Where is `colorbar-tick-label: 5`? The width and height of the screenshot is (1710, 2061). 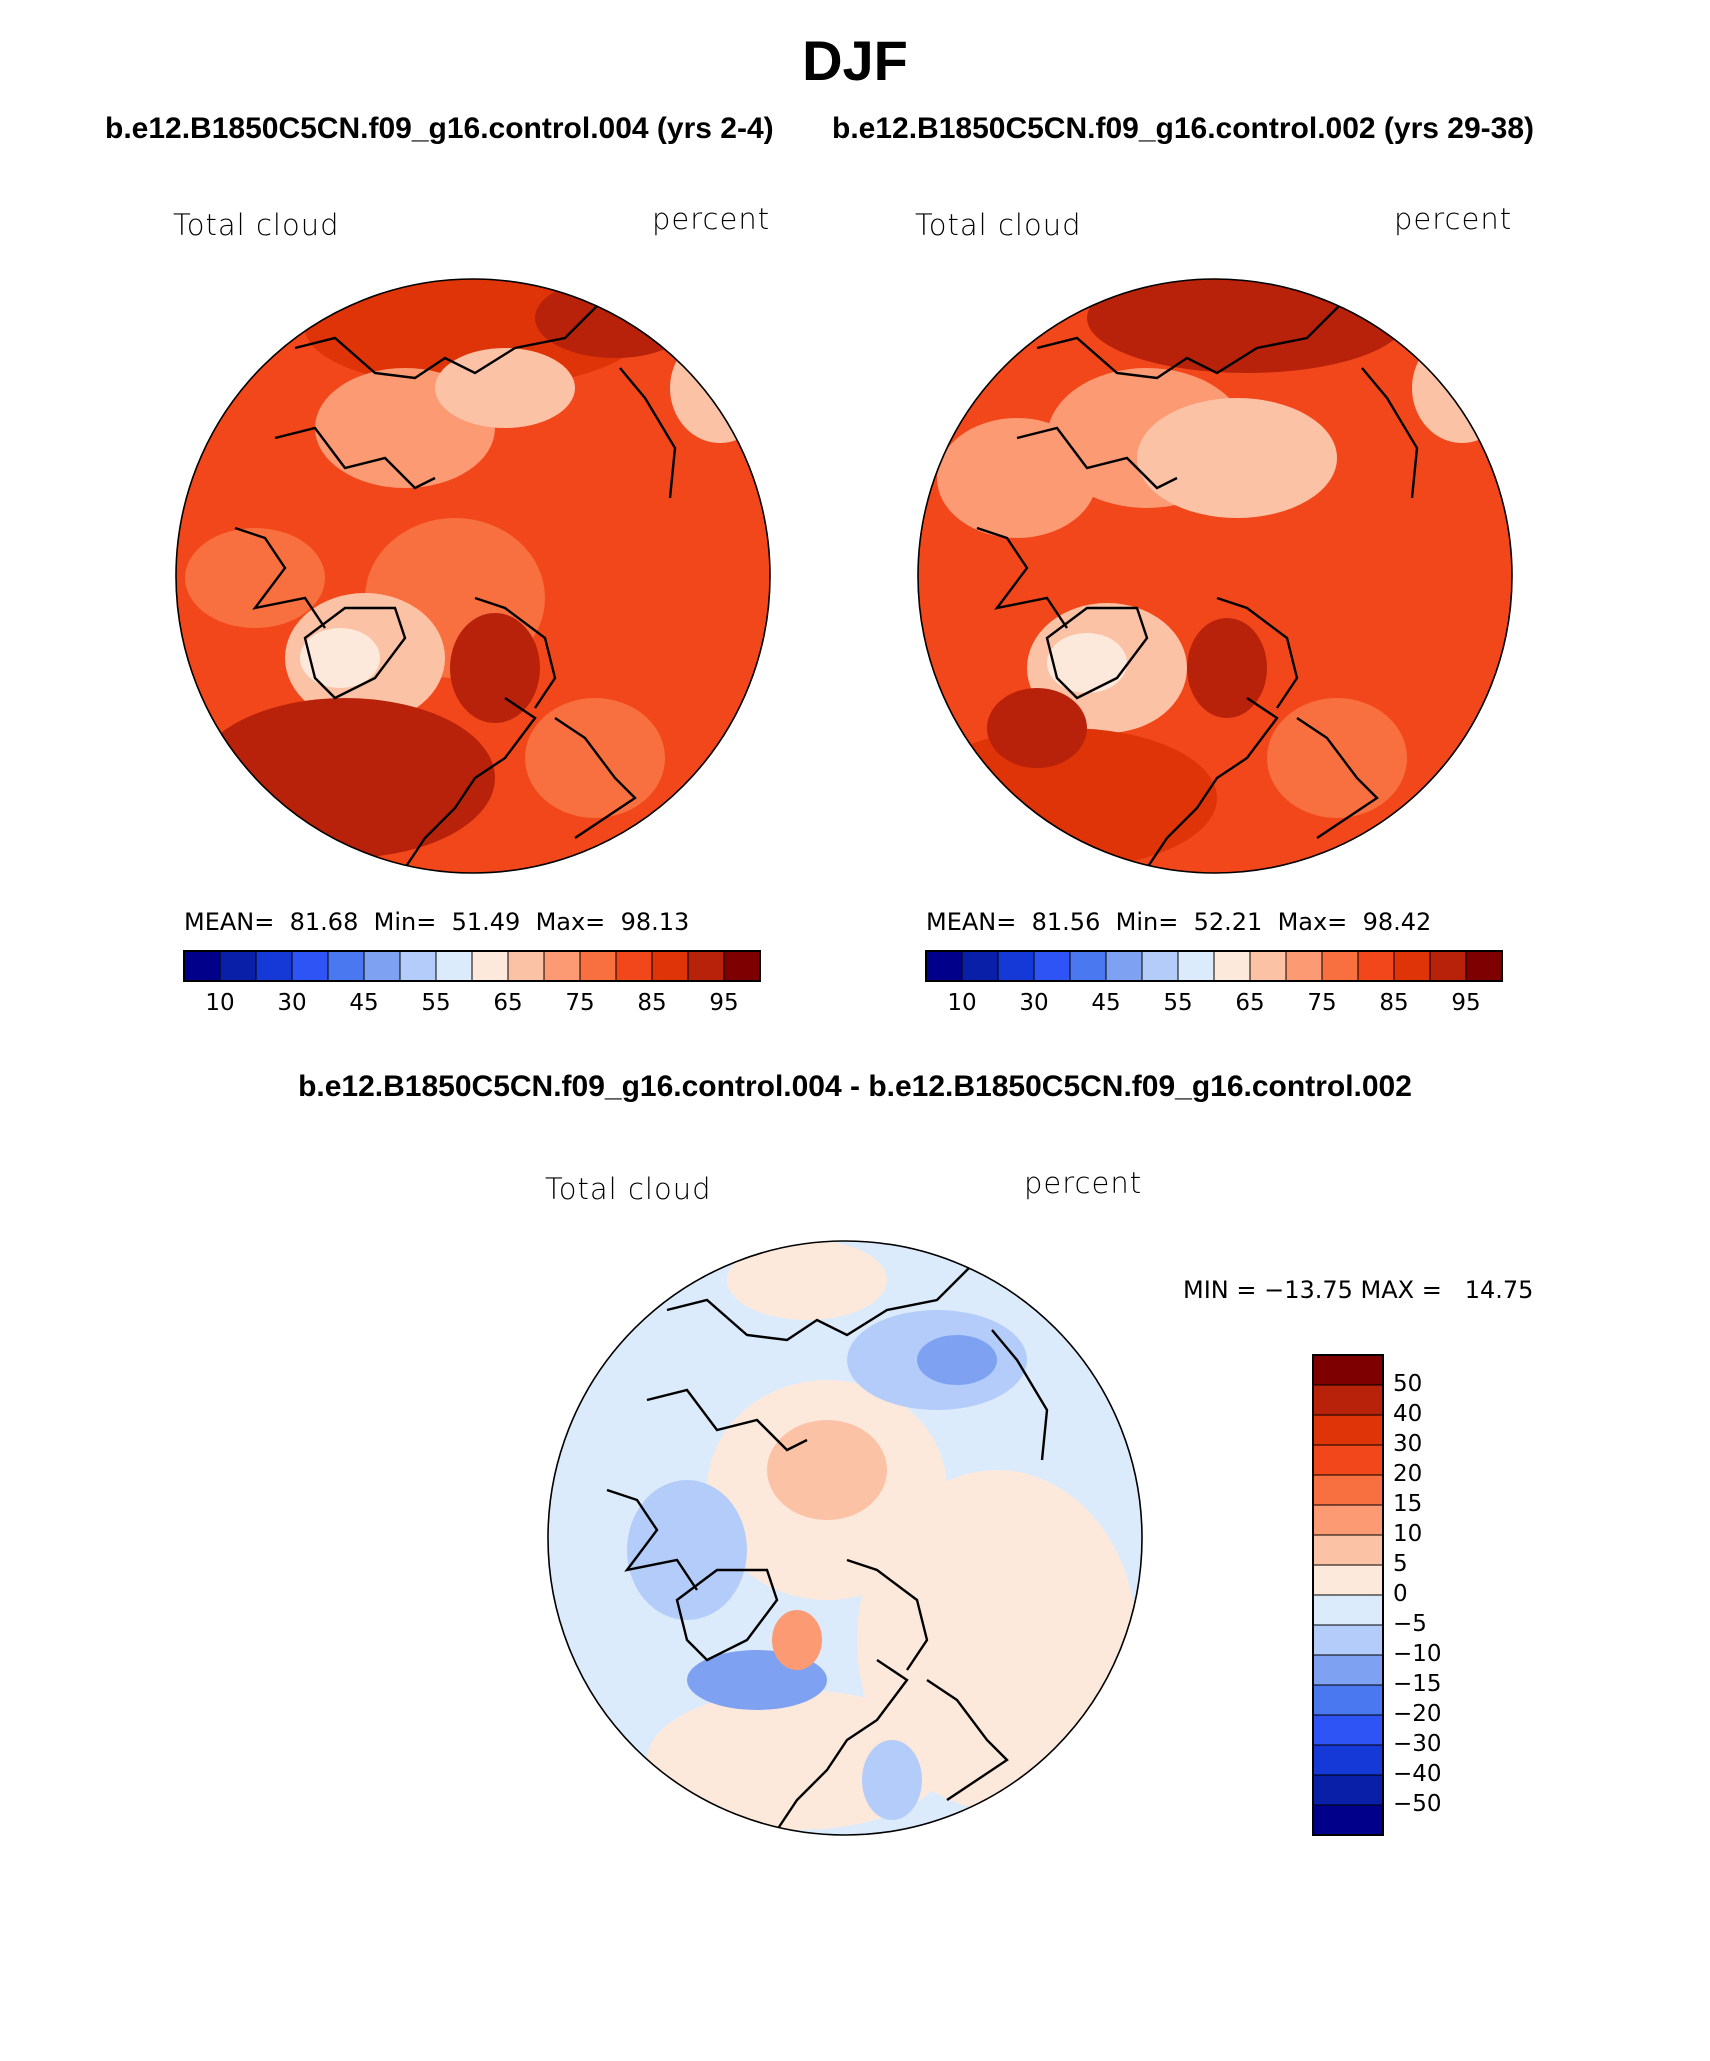 colorbar-tick-label: 5 is located at coordinates (1400, 1564).